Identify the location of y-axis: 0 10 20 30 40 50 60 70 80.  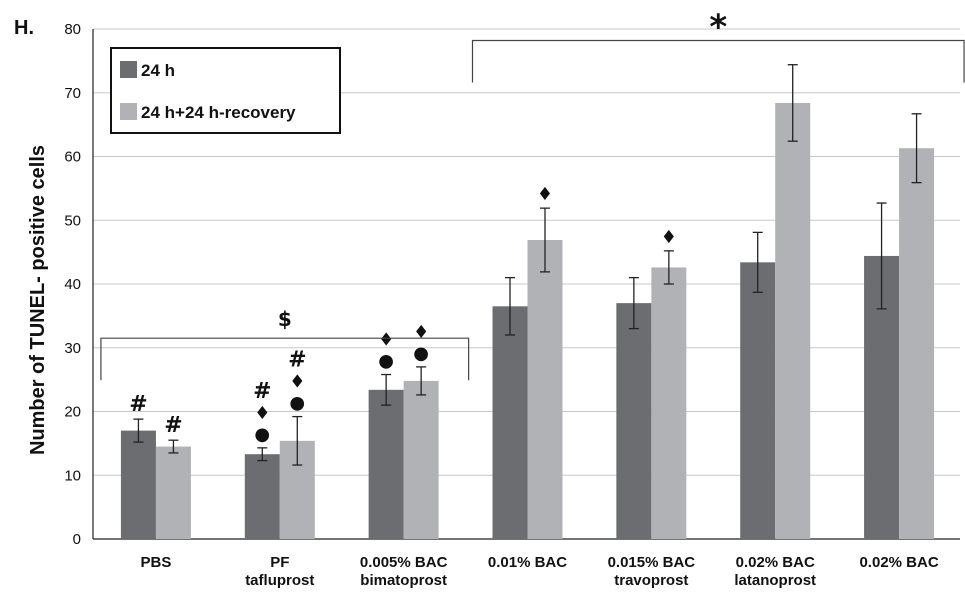
(79, 284).